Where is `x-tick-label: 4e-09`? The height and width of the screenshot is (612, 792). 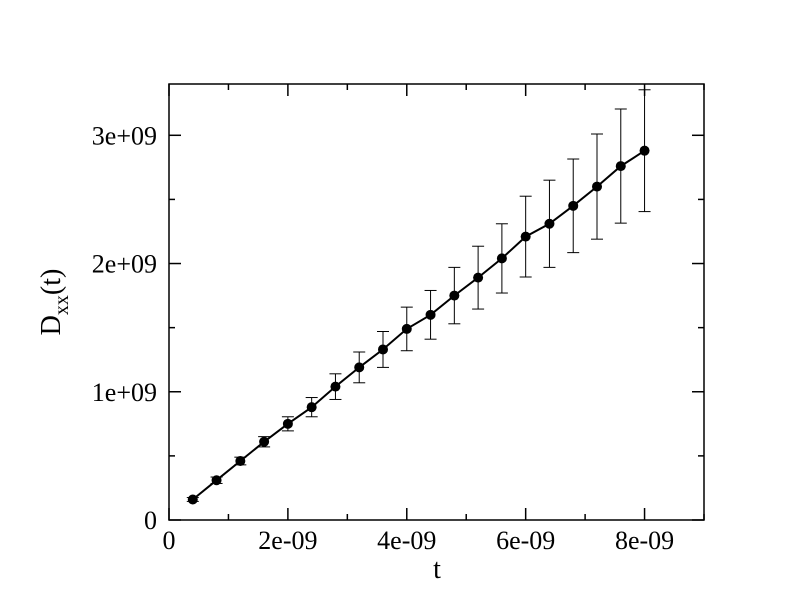
x-tick-label: 4e-09 is located at coordinates (406, 540).